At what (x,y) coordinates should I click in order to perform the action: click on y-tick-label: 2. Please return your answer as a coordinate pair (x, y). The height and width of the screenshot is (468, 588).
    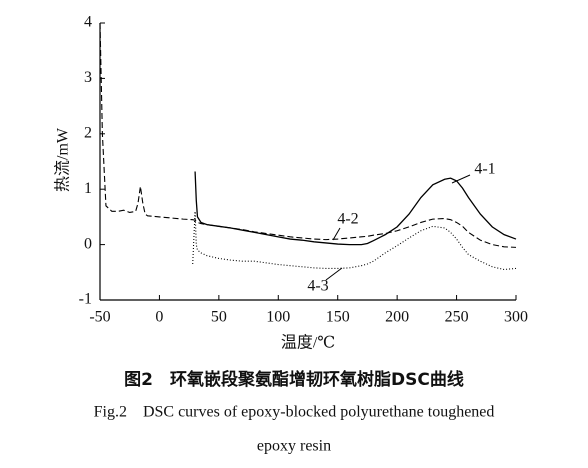
    Looking at the image, I should click on (88, 132).